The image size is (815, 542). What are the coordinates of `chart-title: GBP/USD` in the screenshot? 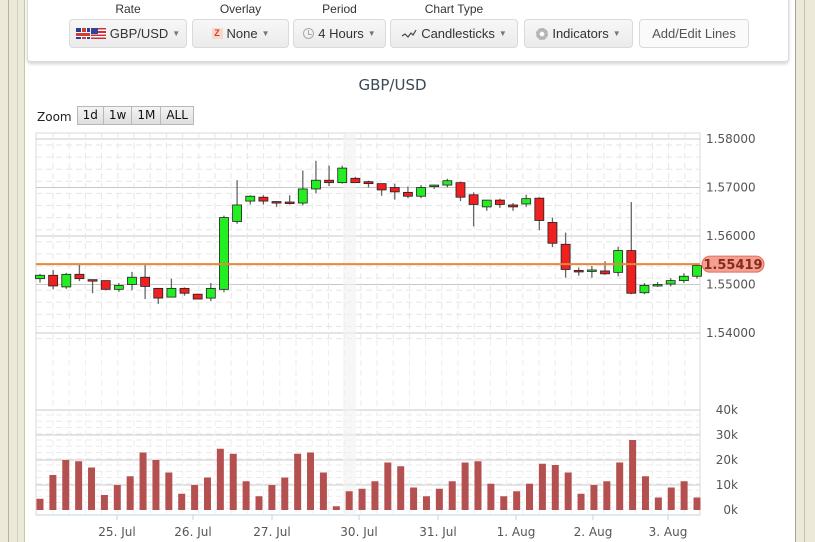 It's located at (392, 85).